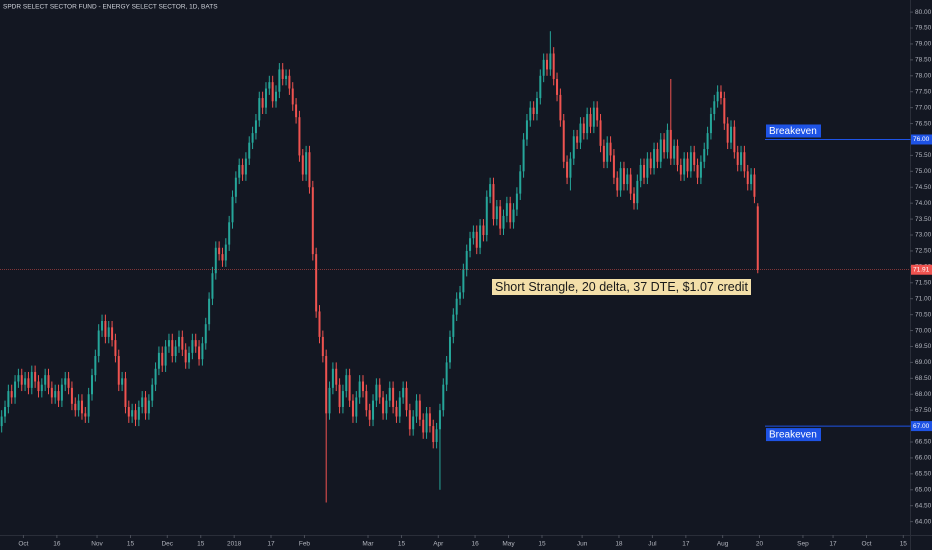  I want to click on x-tick-label: Feb, so click(305, 544).